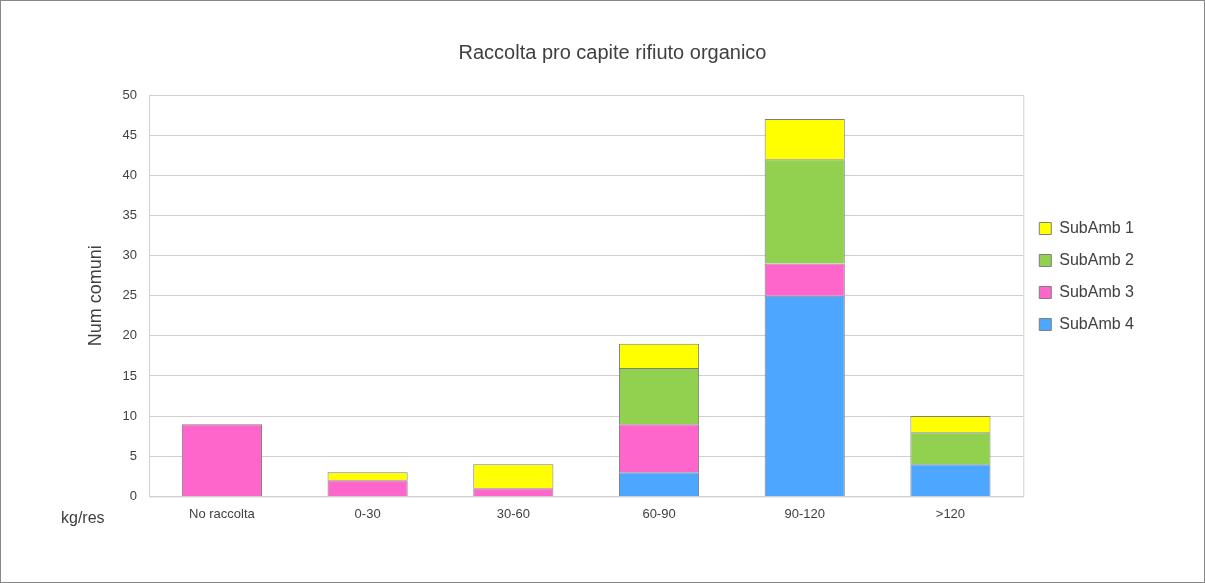  Describe the element at coordinates (222, 513) in the screenshot. I see `x-tick-label: No raccolta` at that location.